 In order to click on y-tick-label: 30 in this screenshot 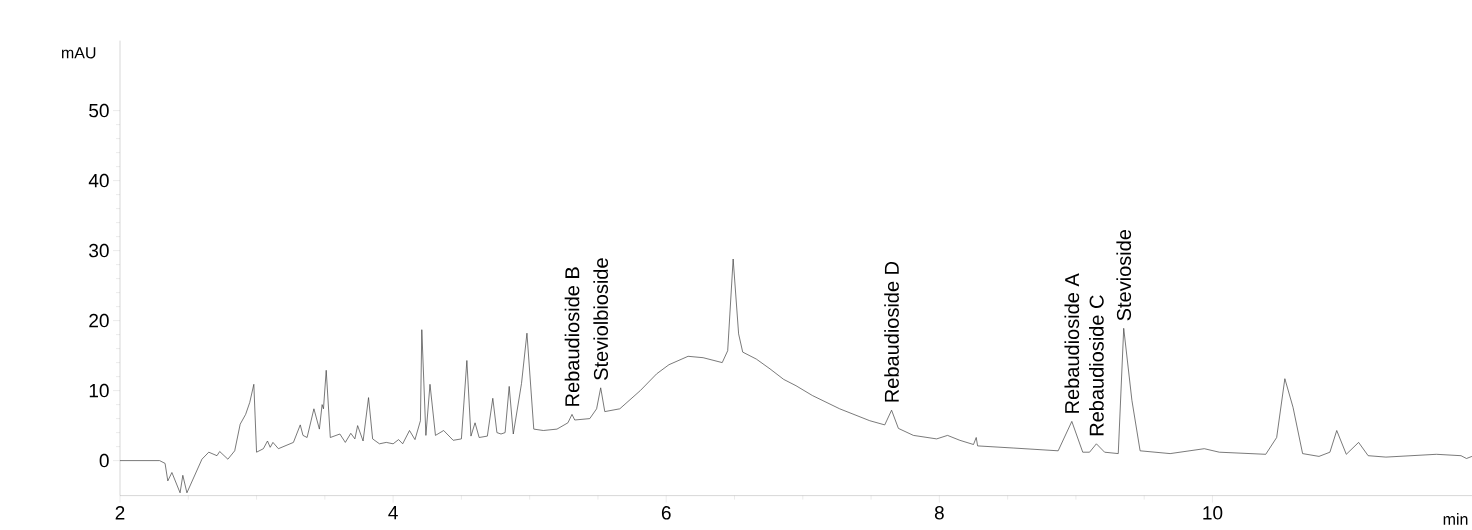, I will do `click(99, 250)`.